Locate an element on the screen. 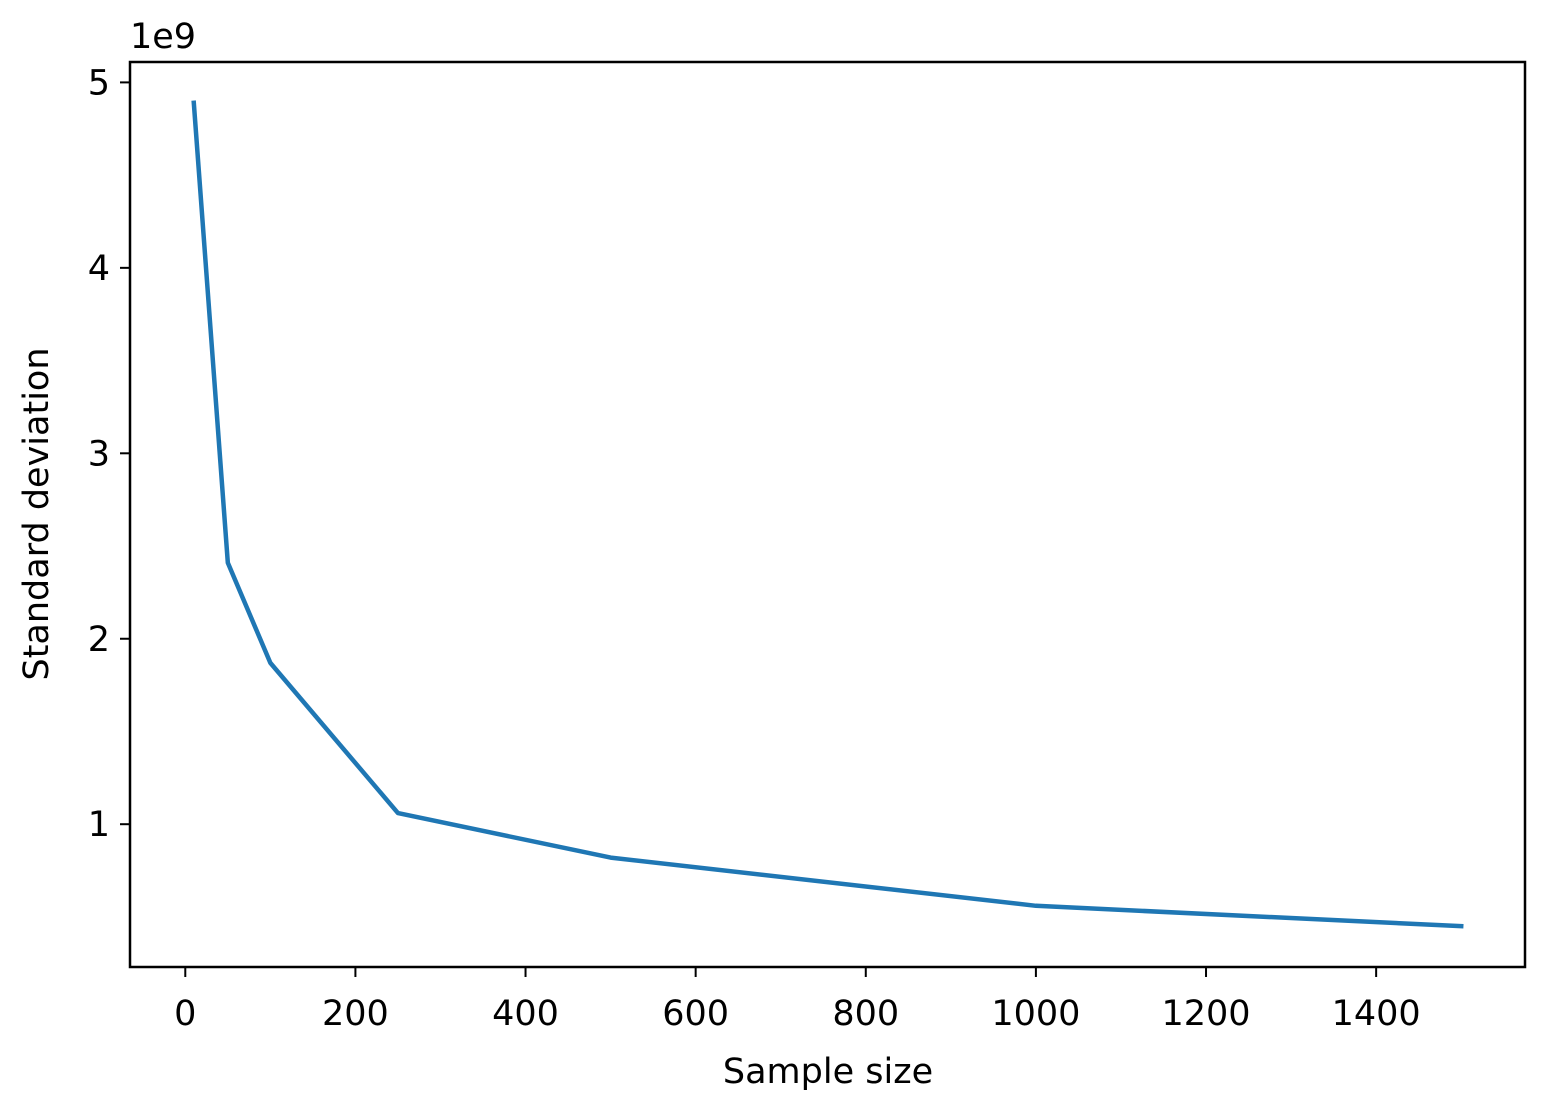  x-tick-label: 1200 is located at coordinates (1205, 1014).